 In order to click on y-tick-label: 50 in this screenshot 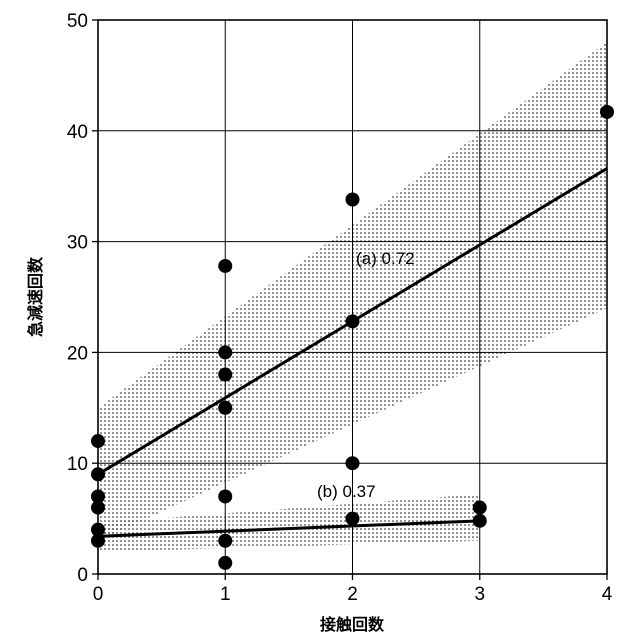, I will do `click(77, 21)`.